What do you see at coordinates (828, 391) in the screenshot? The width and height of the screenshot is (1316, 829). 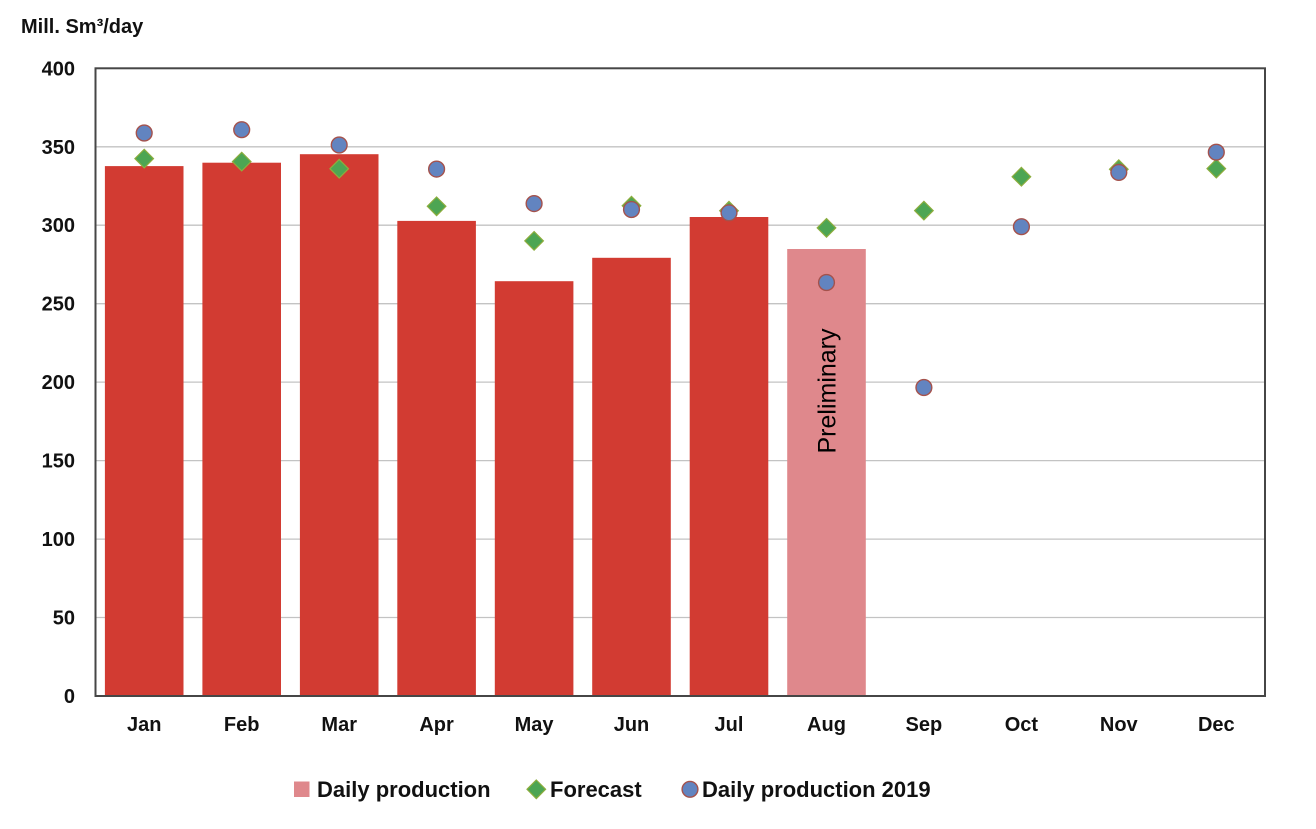 I see `svg-text: Preliminary` at bounding box center [828, 391].